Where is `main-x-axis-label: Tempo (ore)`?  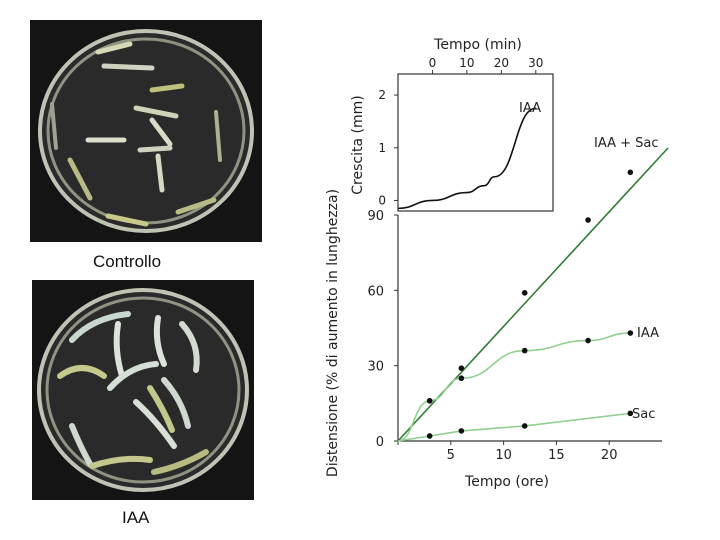
main-x-axis-label: Tempo (ore) is located at coordinates (506, 482).